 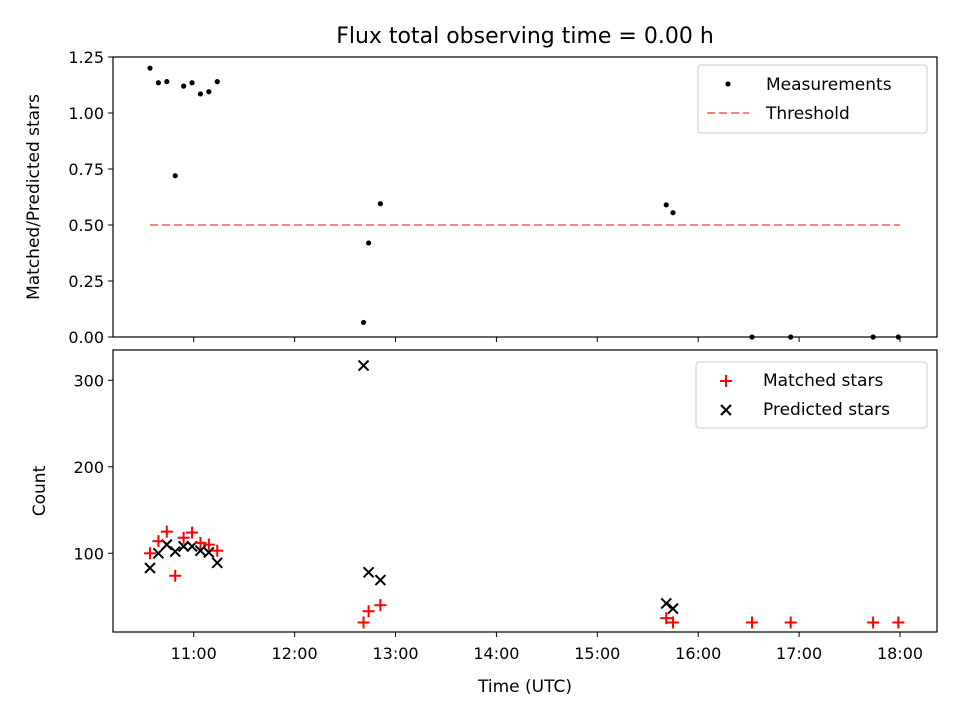 What do you see at coordinates (40, 490) in the screenshot?
I see `bottom-y-axis-label: Count` at bounding box center [40, 490].